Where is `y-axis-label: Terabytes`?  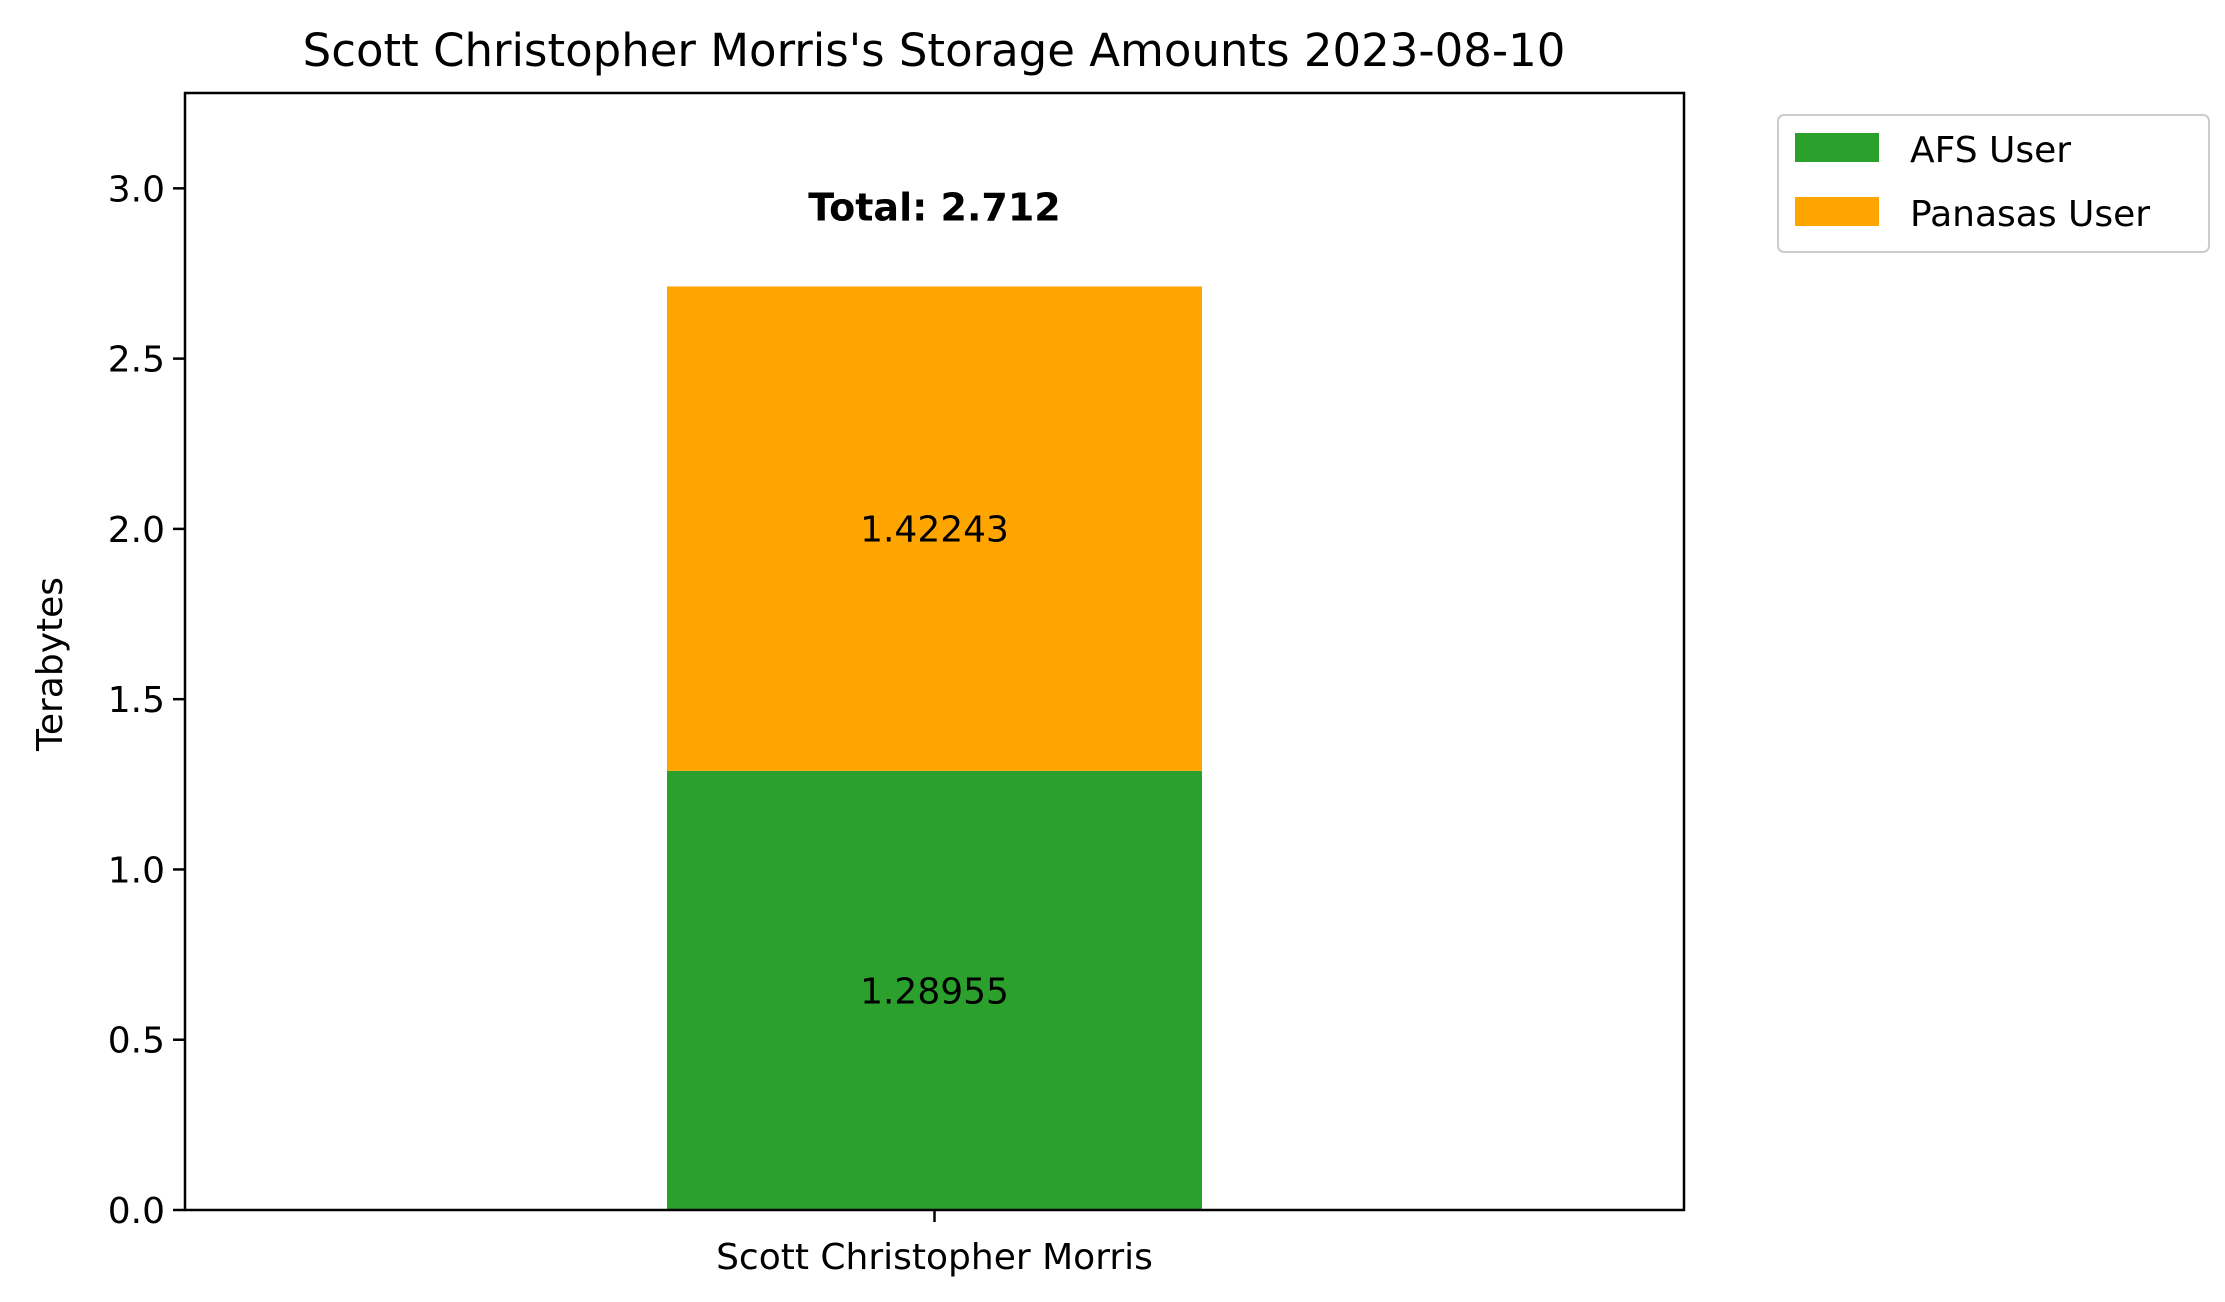
y-axis-label: Terabytes is located at coordinates (50, 664).